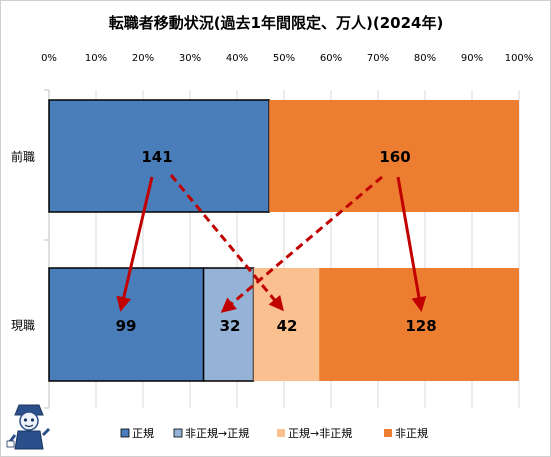 The width and height of the screenshot is (551, 457). I want to click on legend: 正規 非正規→正規 正規→非正規 非正規, so click(274, 433).